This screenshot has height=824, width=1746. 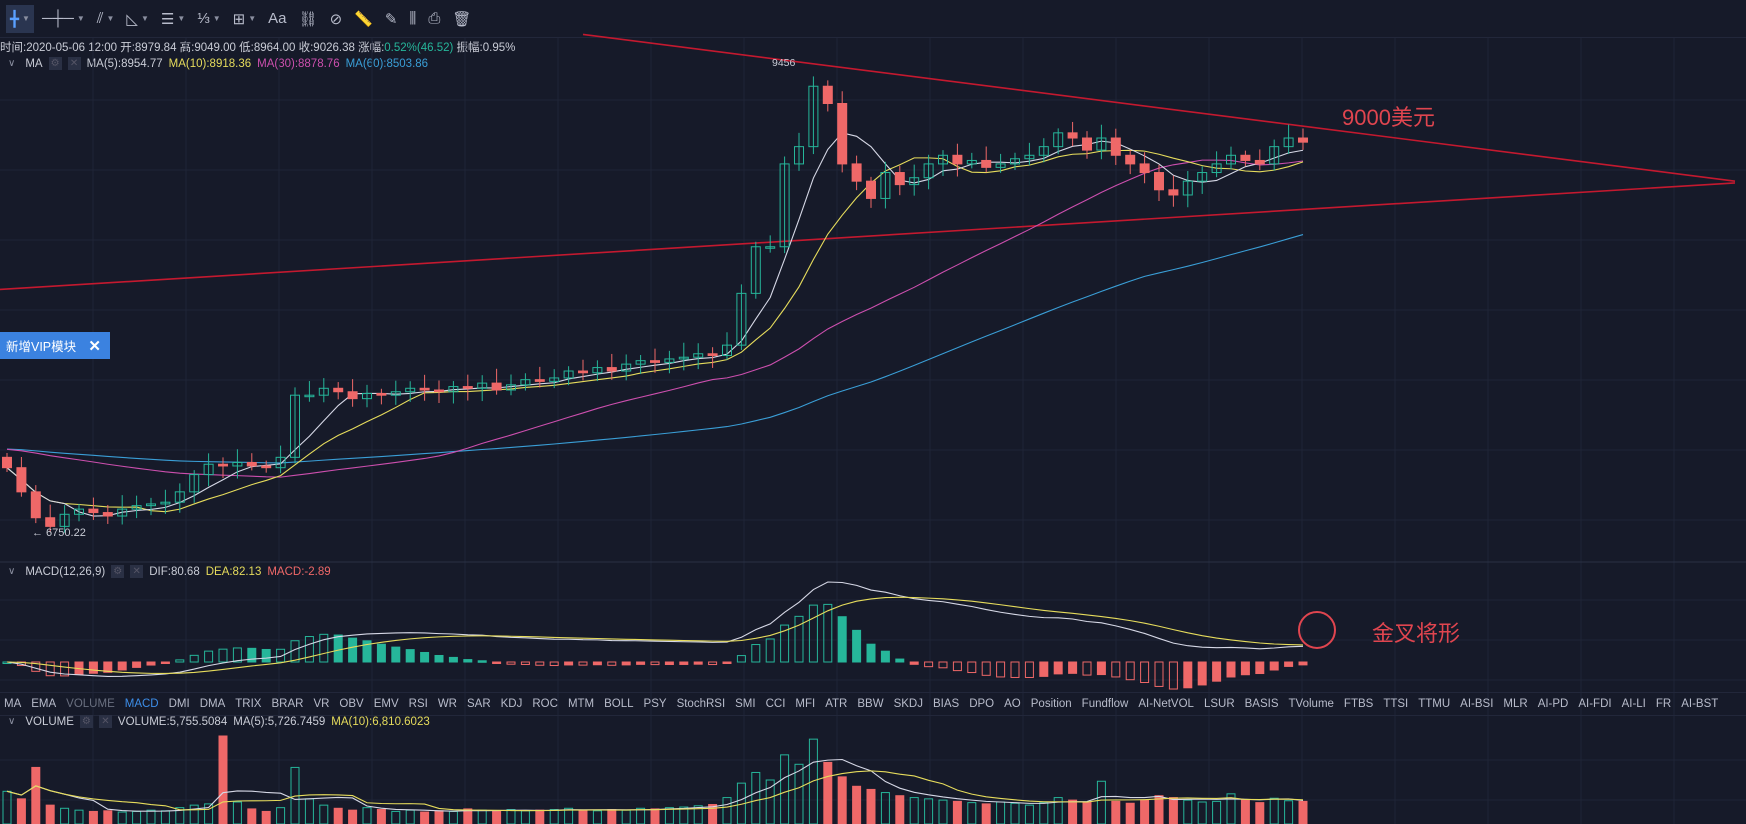 What do you see at coordinates (870, 704) in the screenshot?
I see `tab-bbw: BBW` at bounding box center [870, 704].